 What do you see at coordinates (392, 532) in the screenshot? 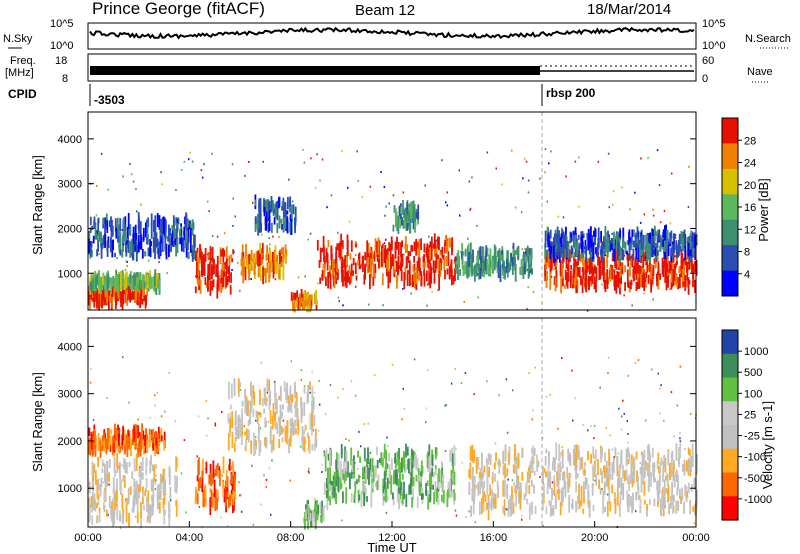
I see `velocity-xticks: 00:00 04:00 08:00 12:00 16:00 20:00 00:00` at bounding box center [392, 532].